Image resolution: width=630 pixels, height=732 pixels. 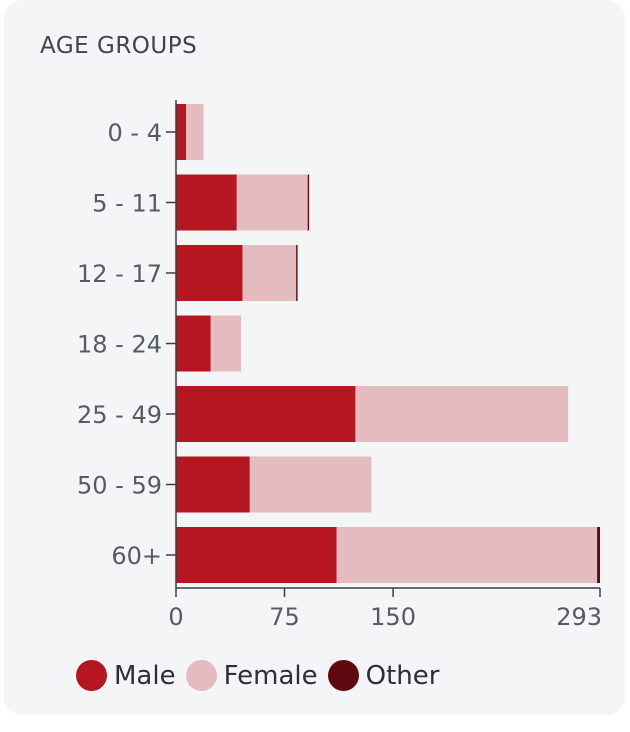 What do you see at coordinates (145, 675) in the screenshot?
I see `legend-label-male: Male` at bounding box center [145, 675].